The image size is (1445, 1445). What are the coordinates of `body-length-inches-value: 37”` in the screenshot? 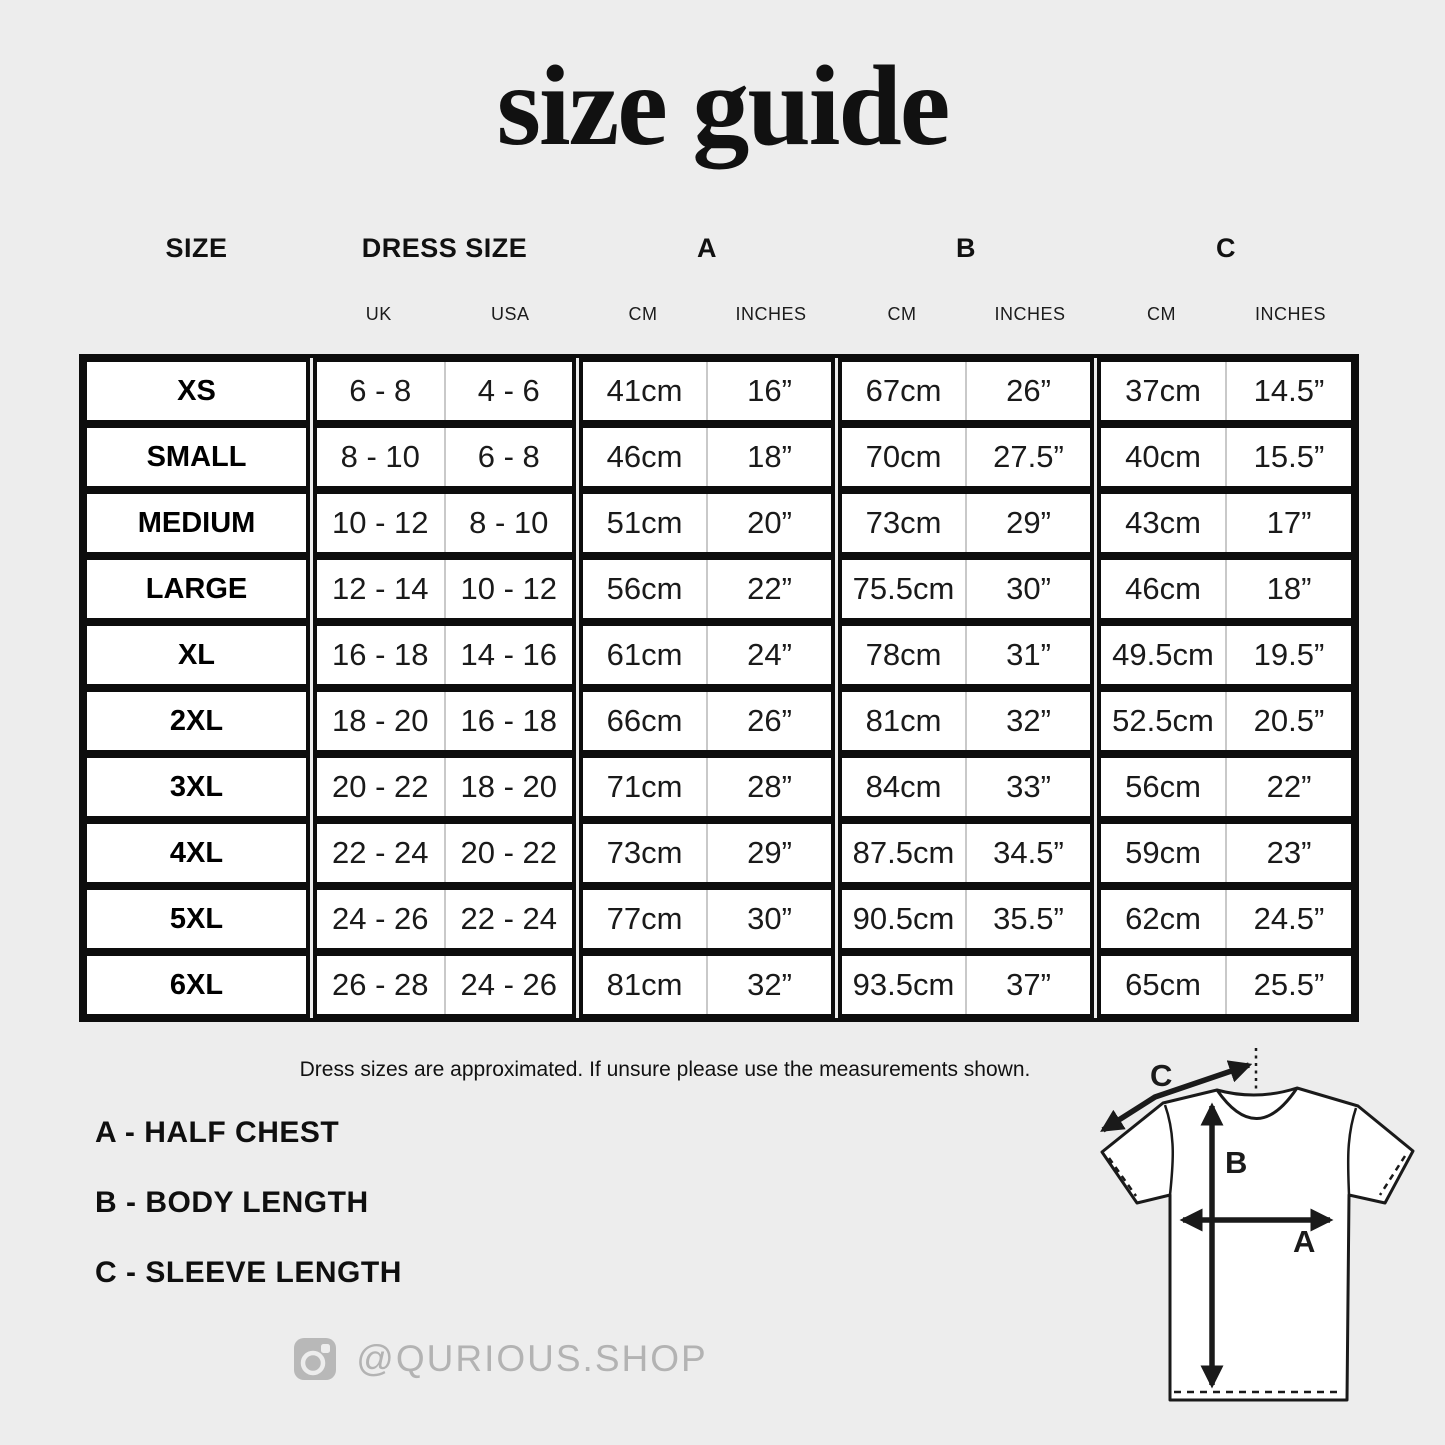 It's located at (1027, 985).